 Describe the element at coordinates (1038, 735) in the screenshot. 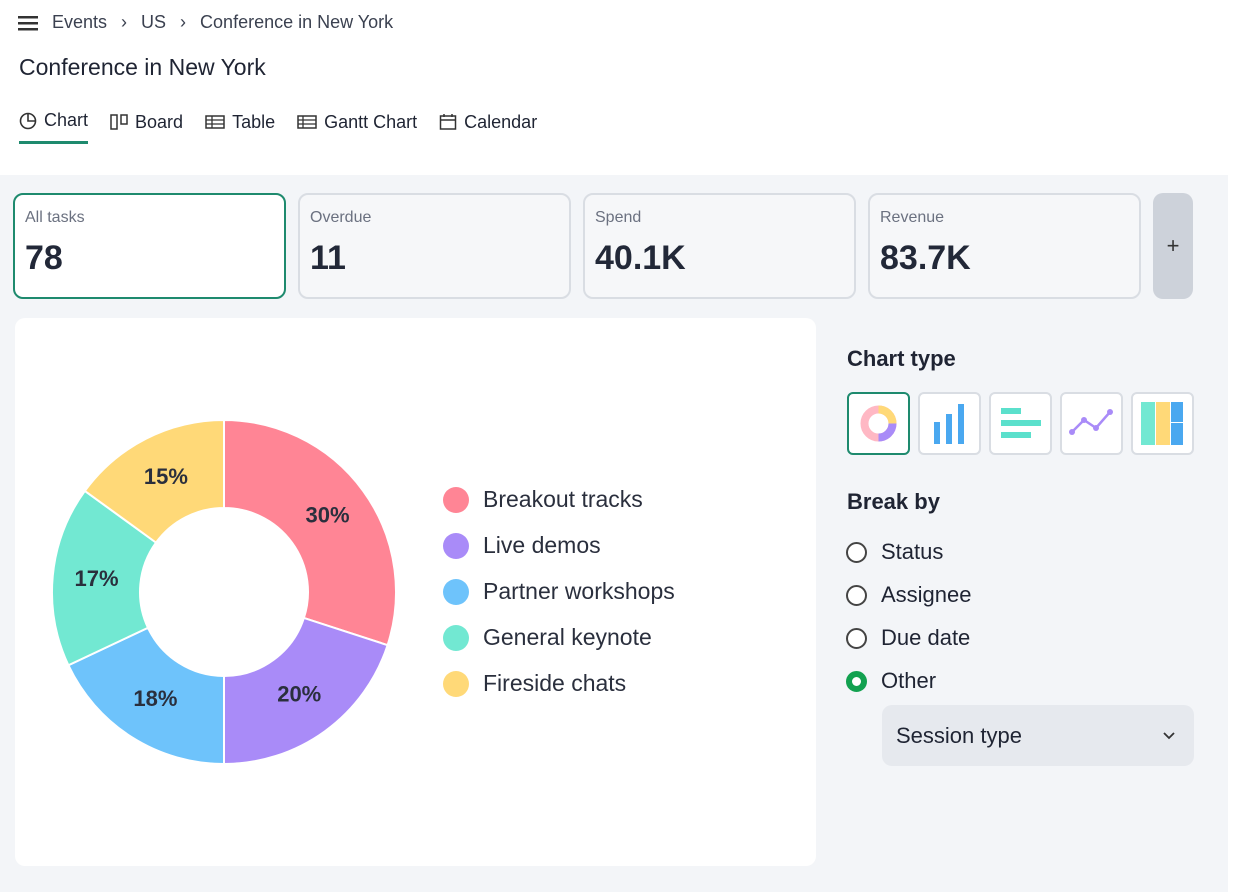

I see `dropdown: Session type` at that location.